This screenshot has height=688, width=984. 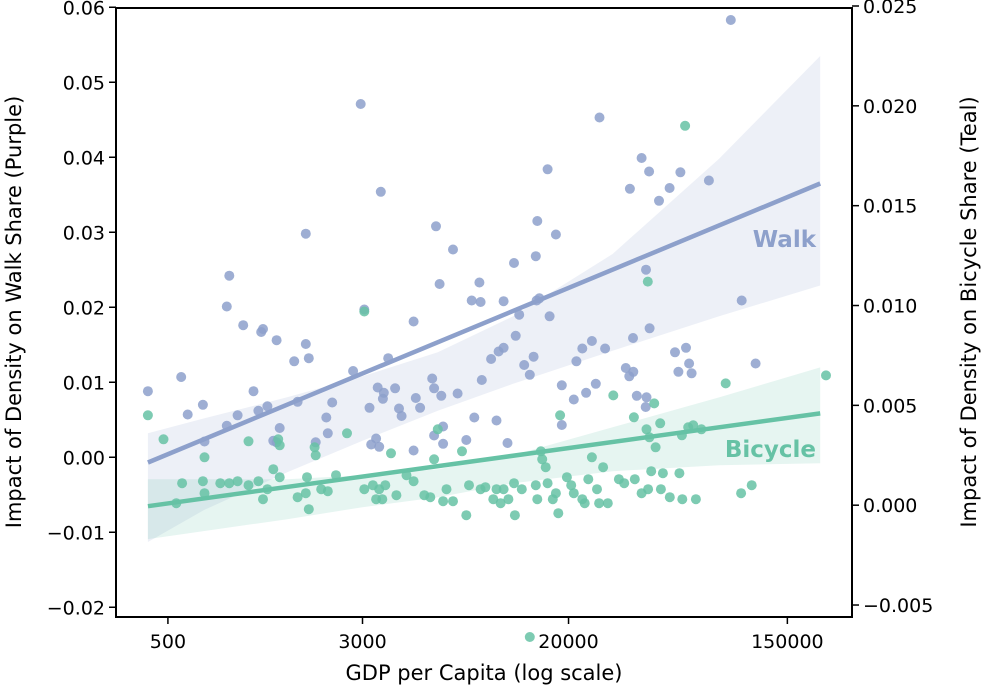 I want to click on y-left-tick-label: −0.01, so click(x=76, y=533).